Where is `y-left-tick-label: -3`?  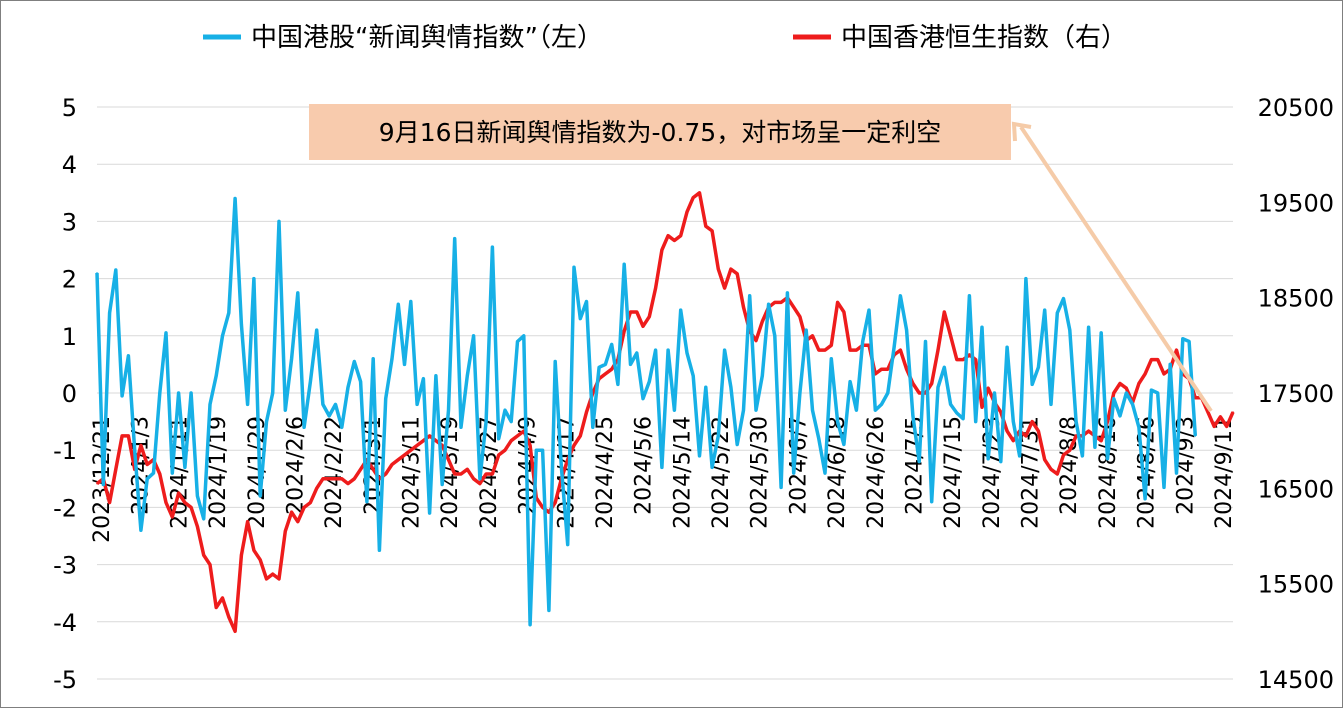 y-left-tick-label: -3 is located at coordinates (65, 566).